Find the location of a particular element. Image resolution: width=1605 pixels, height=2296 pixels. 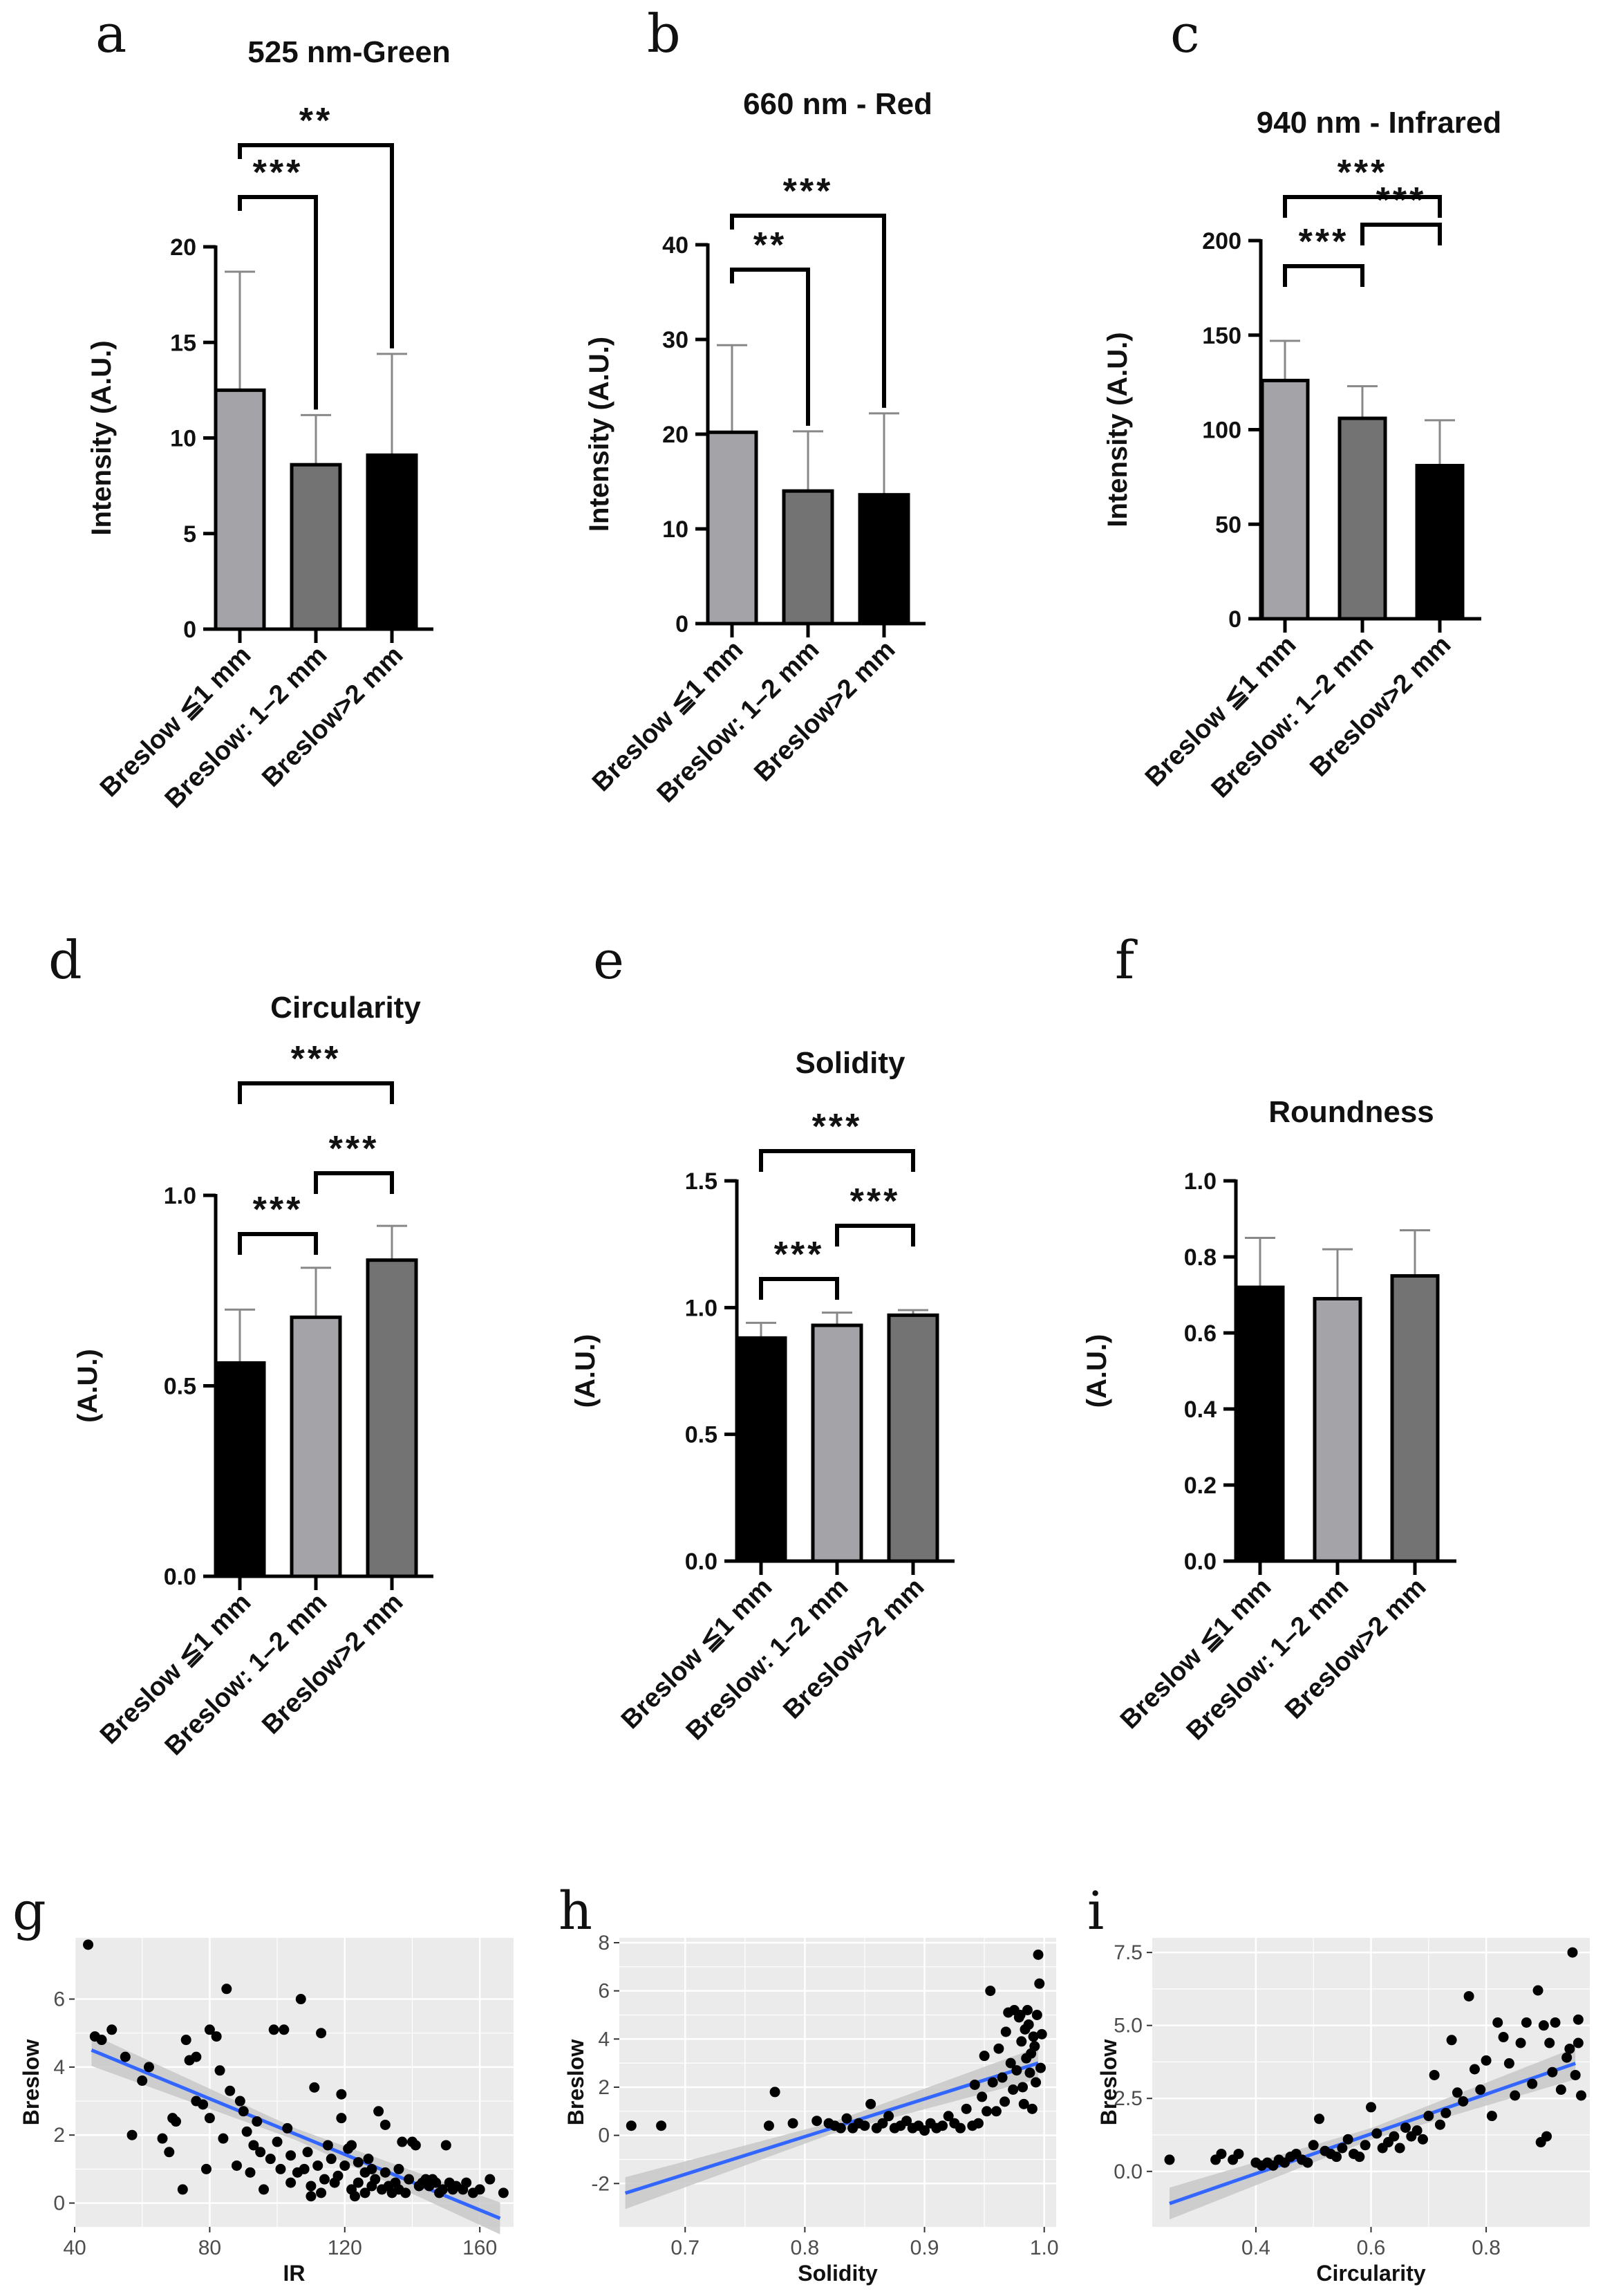

panel-g: g 40 80 120 160 0 2 4 6 IR Breslow is located at coordinates (263, 2083).